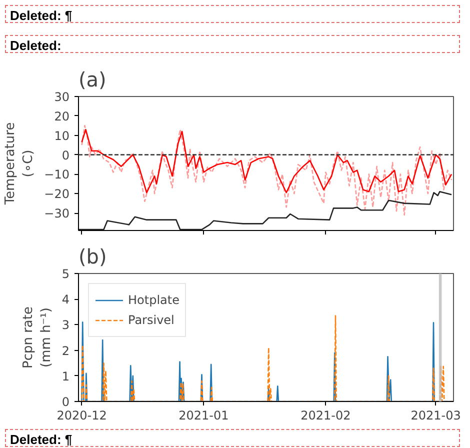  I want to click on y-tick-label: 2, so click(66, 351).